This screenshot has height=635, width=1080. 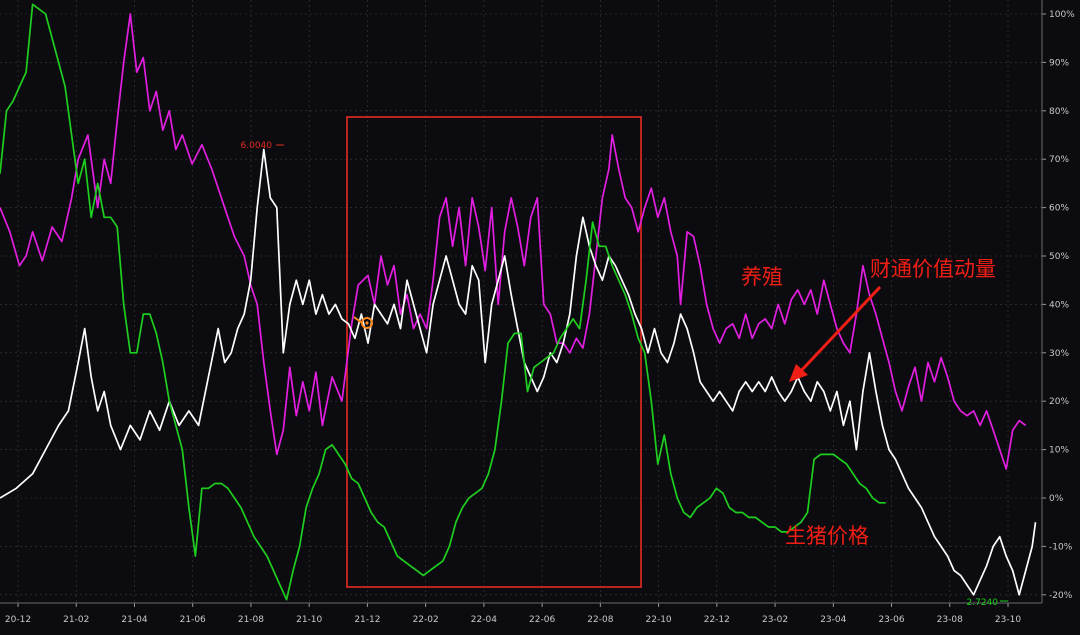 I want to click on x-tick-label: 23-02, so click(x=775, y=620).